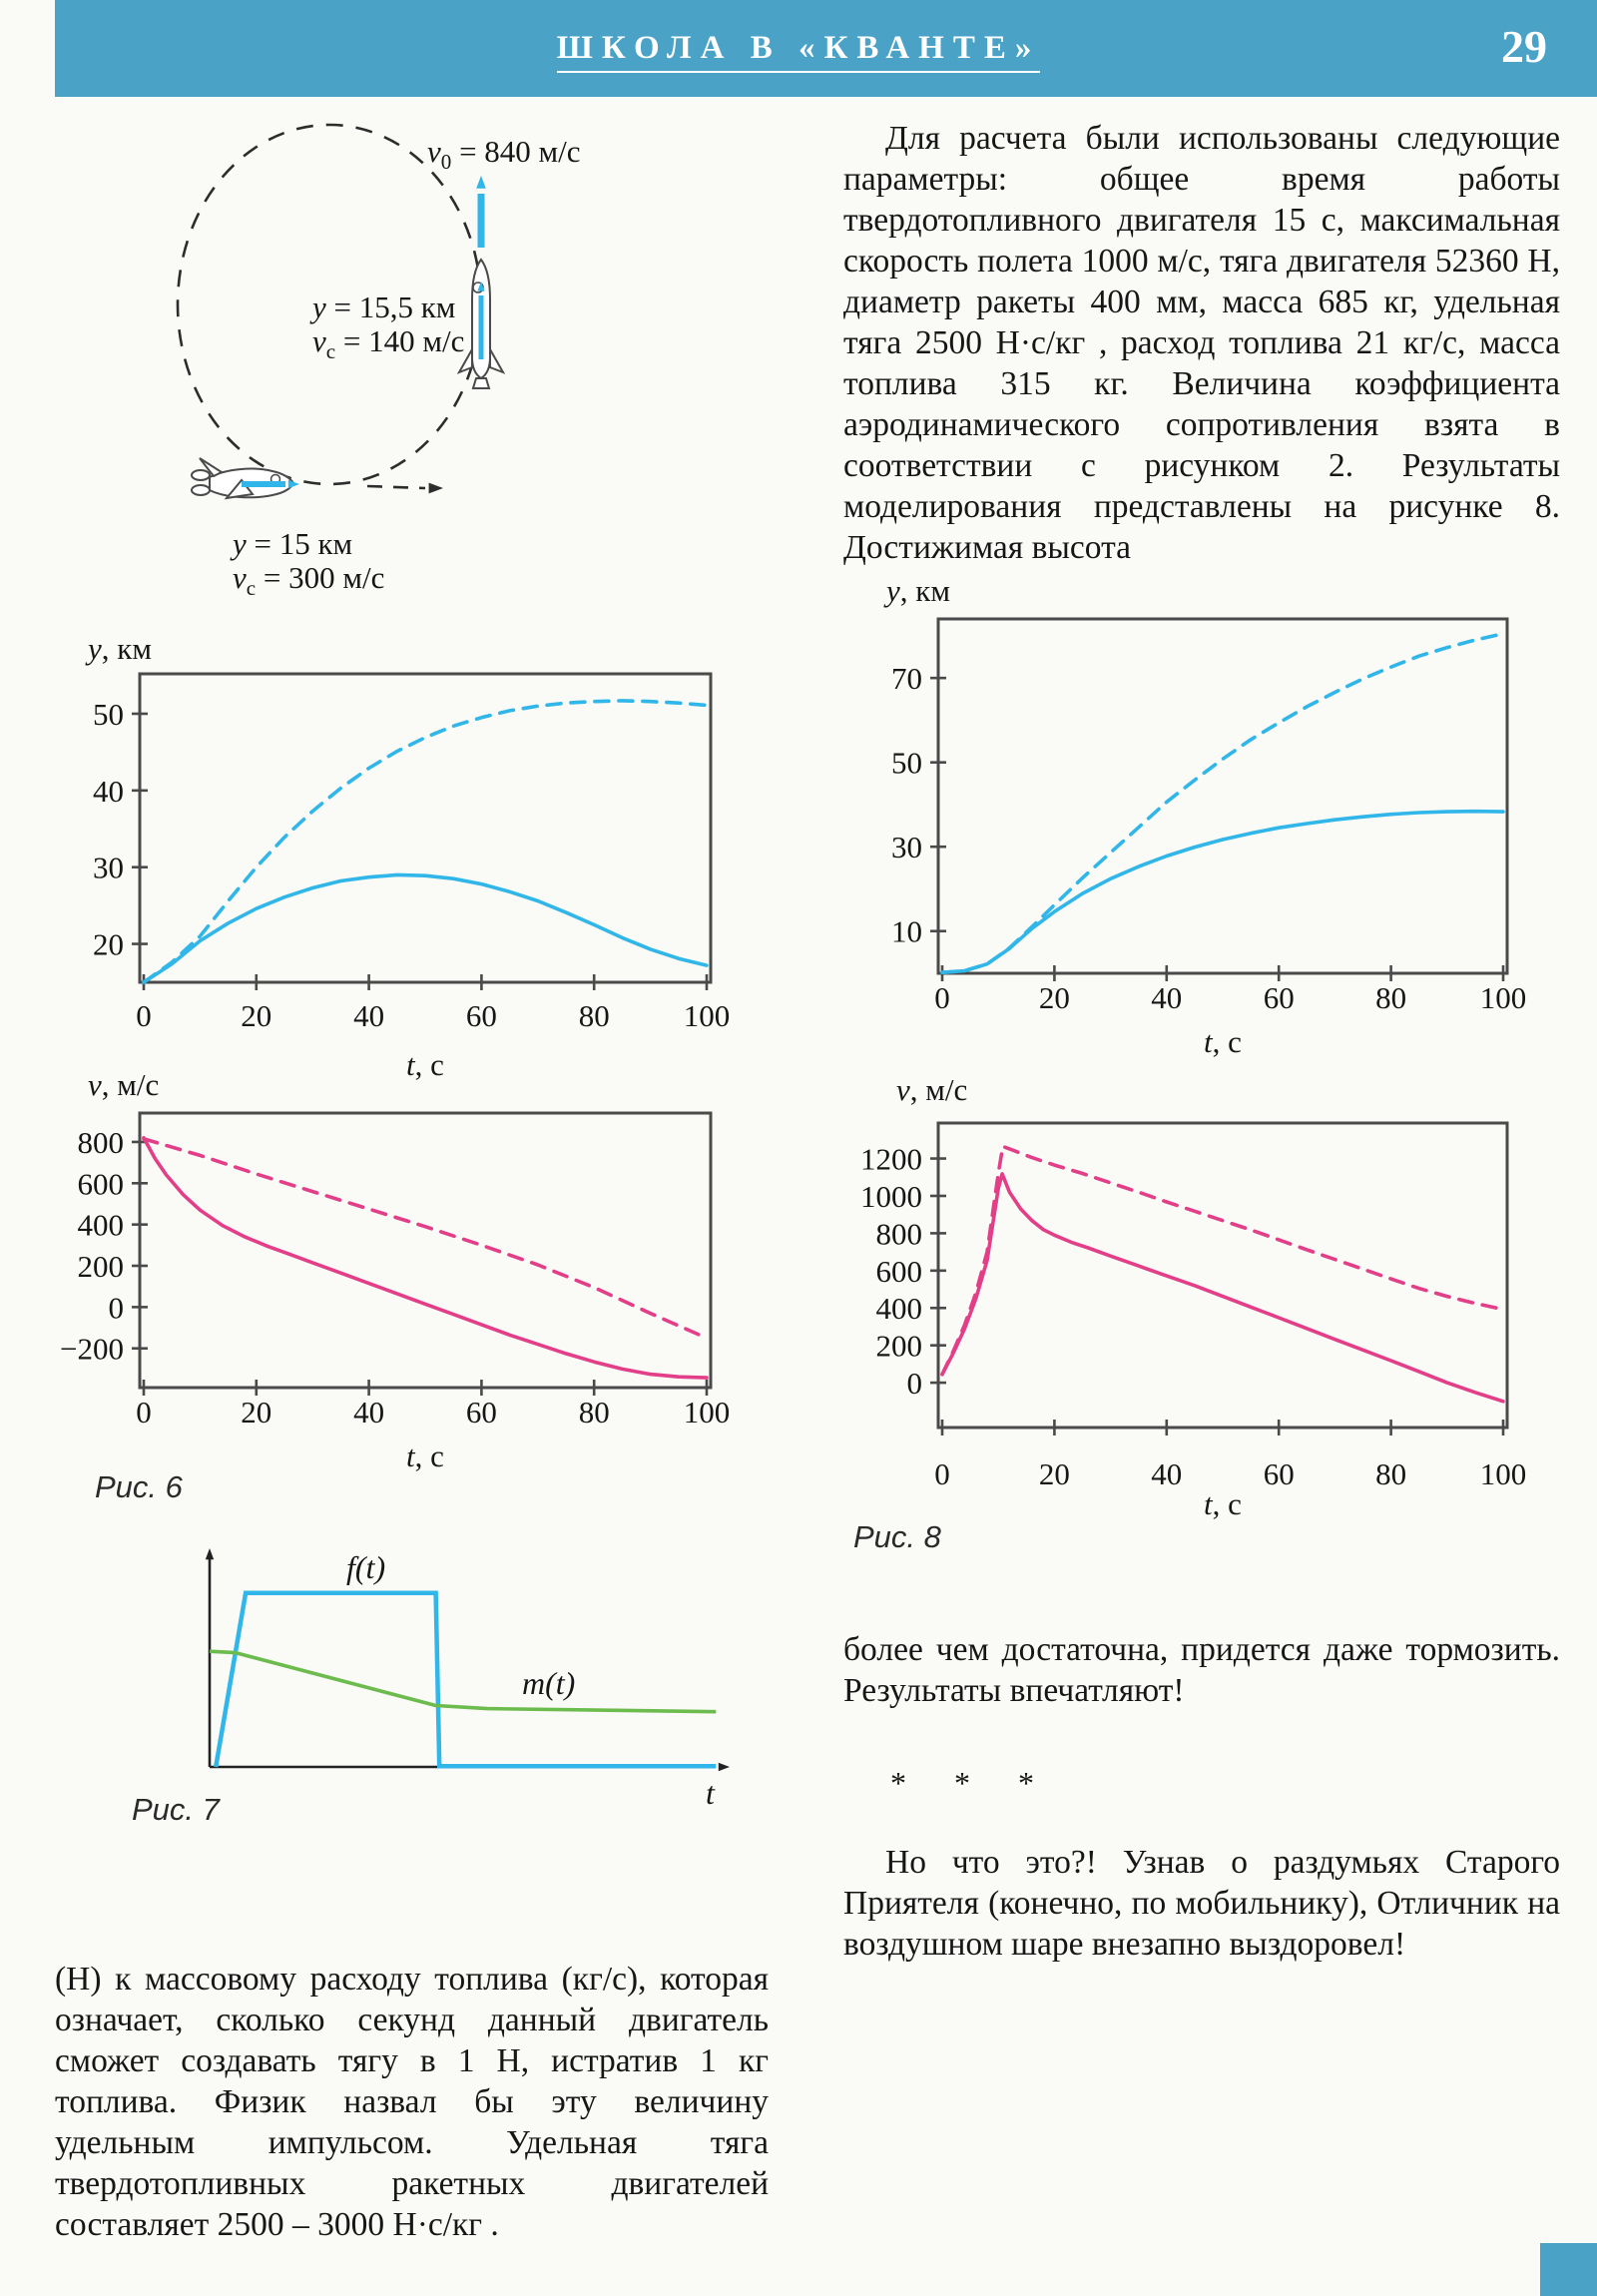 This screenshot has height=2296, width=1597. I want to click on y-tick-label: 40, so click(109, 791).